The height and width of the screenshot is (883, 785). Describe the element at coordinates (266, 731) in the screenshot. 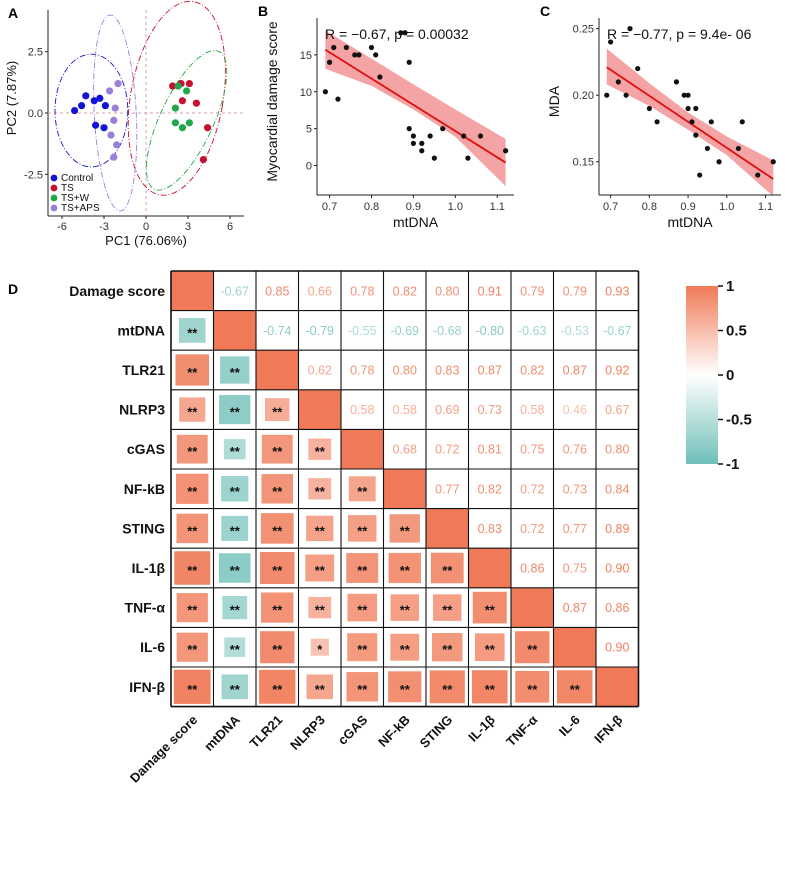

I see `column-label: TLR21` at that location.